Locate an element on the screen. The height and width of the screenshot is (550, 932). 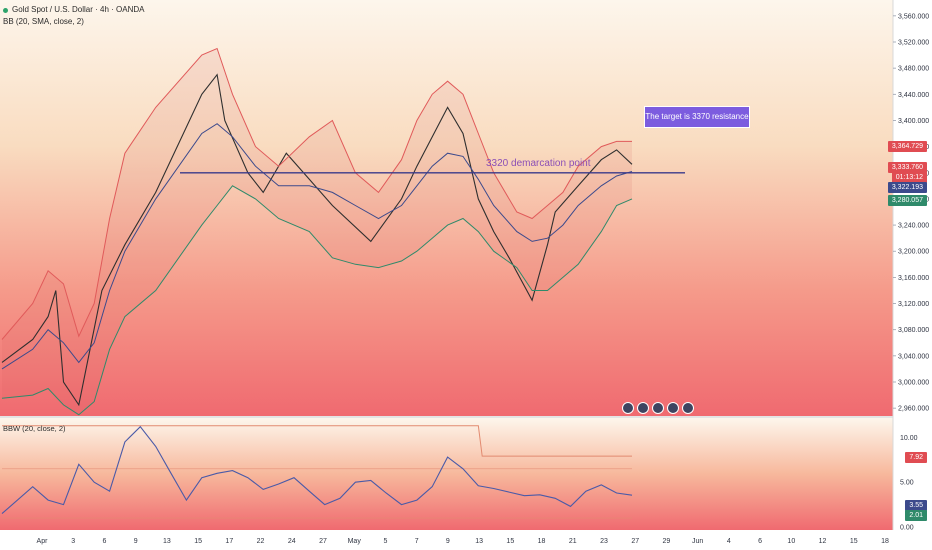
y-tick-label: 3,520.000 is located at coordinates (913, 43).